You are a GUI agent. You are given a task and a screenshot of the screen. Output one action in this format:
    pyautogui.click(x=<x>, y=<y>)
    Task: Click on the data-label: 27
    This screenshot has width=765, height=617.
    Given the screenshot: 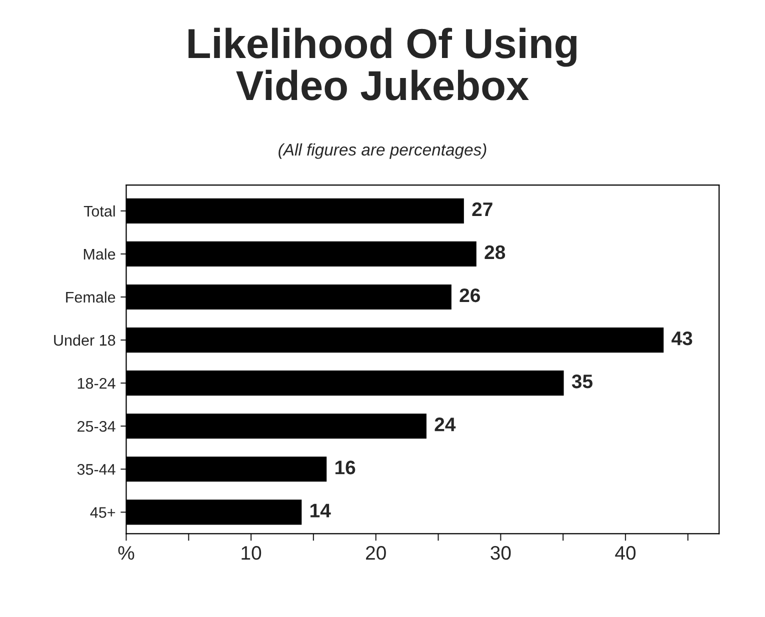 What is the action you would take?
    pyautogui.click(x=482, y=209)
    